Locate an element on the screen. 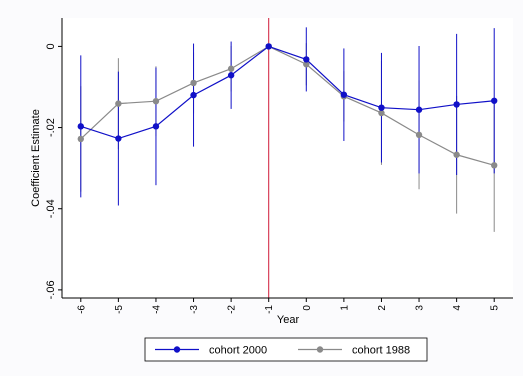 The height and width of the screenshot is (376, 523). point-cohort-1988--3 is located at coordinates (193, 83).